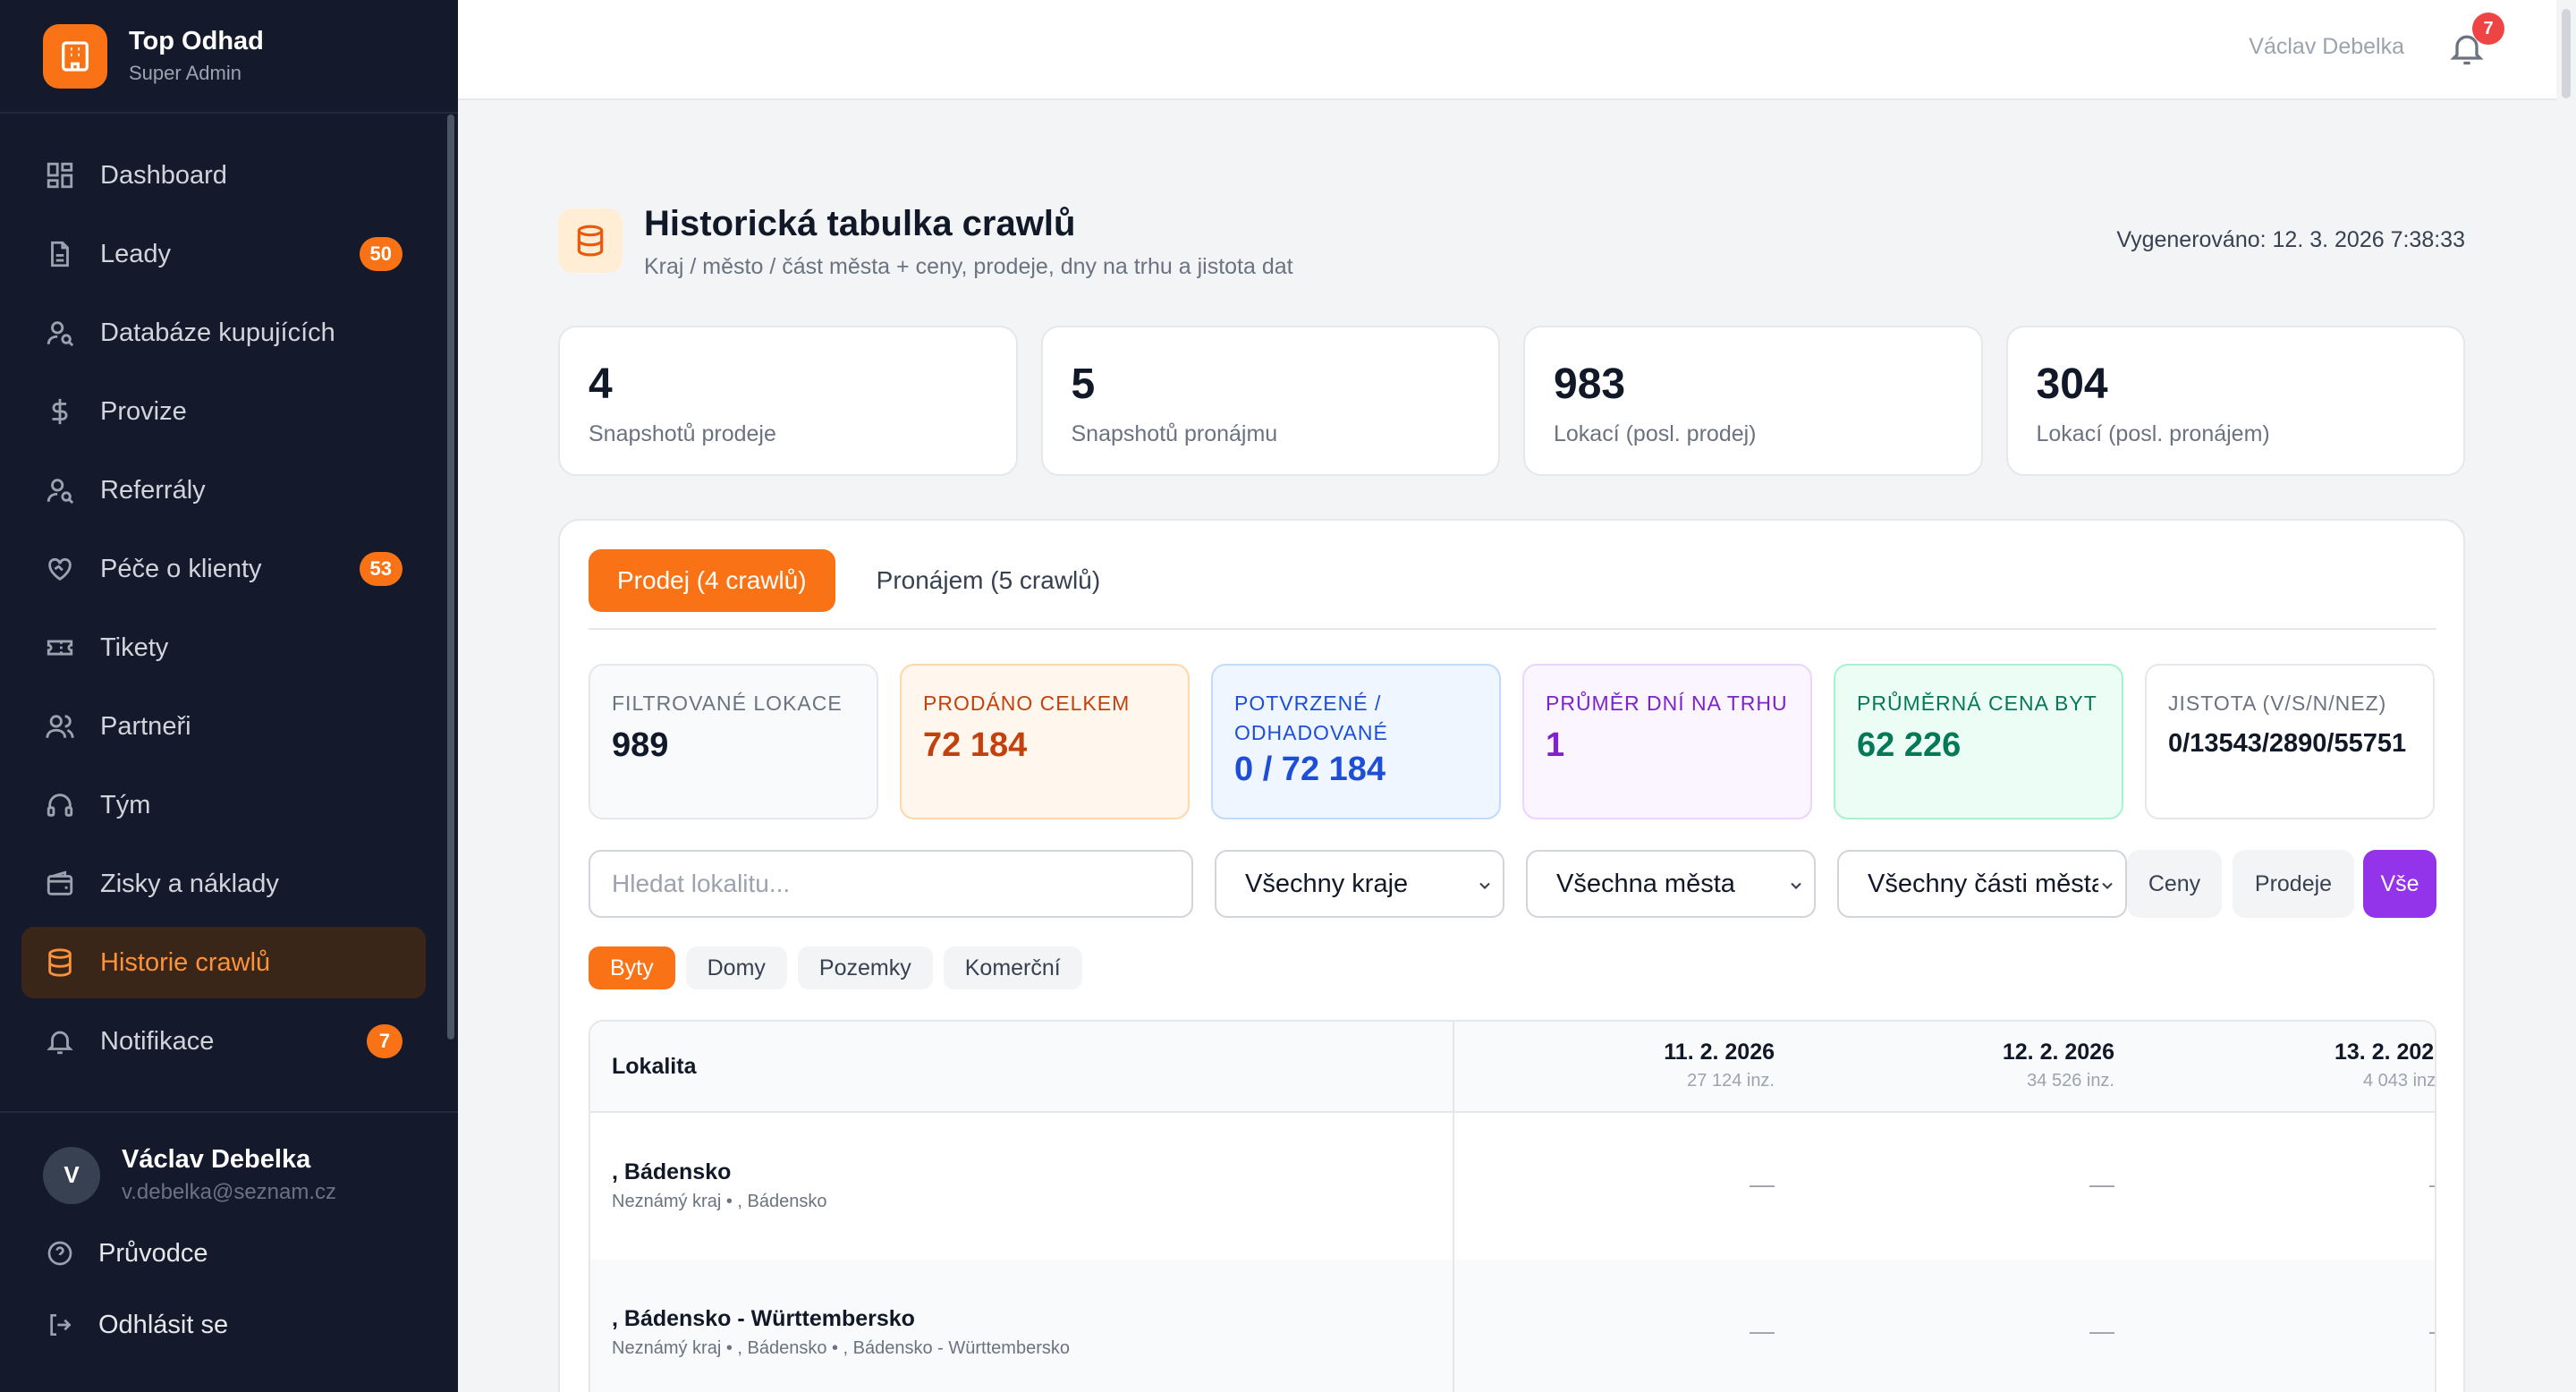 The width and height of the screenshot is (2576, 1392). I want to click on stat-card: 4 Snapshotů prodeje, so click(788, 401).